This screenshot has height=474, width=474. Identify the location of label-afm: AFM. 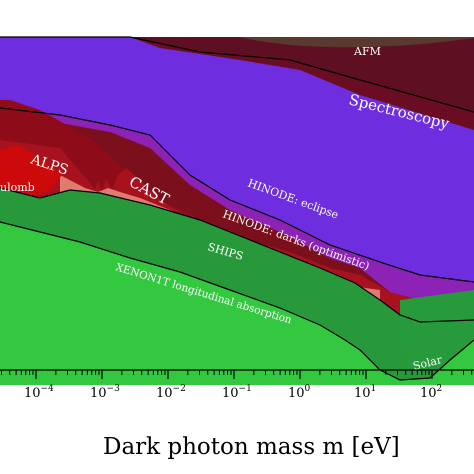
(367, 51).